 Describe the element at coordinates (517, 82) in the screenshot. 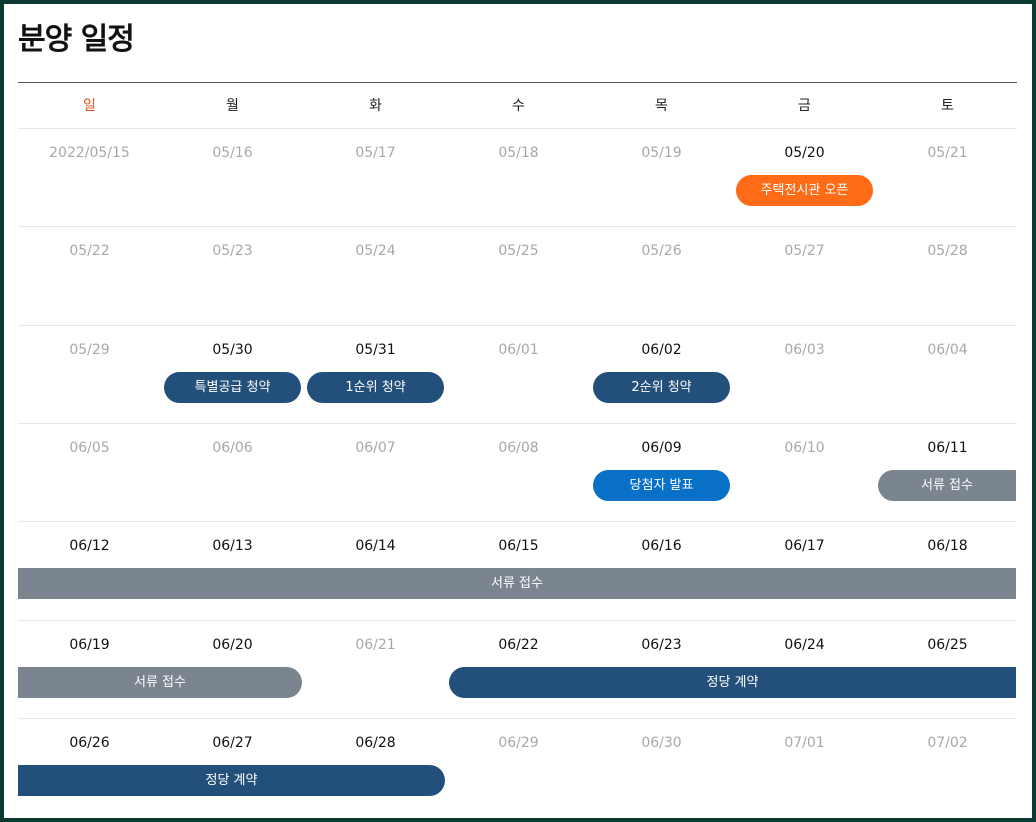

I see `header-divider` at that location.